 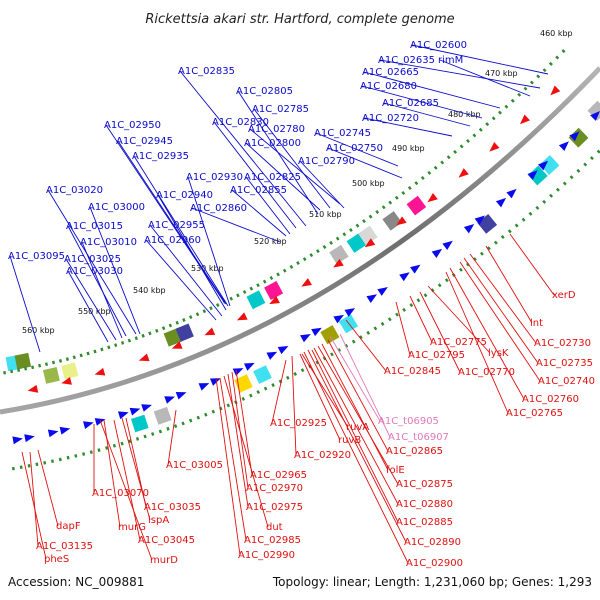 What do you see at coordinates (278, 475) in the screenshot?
I see `reverse-gene-label: A1C_02965` at bounding box center [278, 475].